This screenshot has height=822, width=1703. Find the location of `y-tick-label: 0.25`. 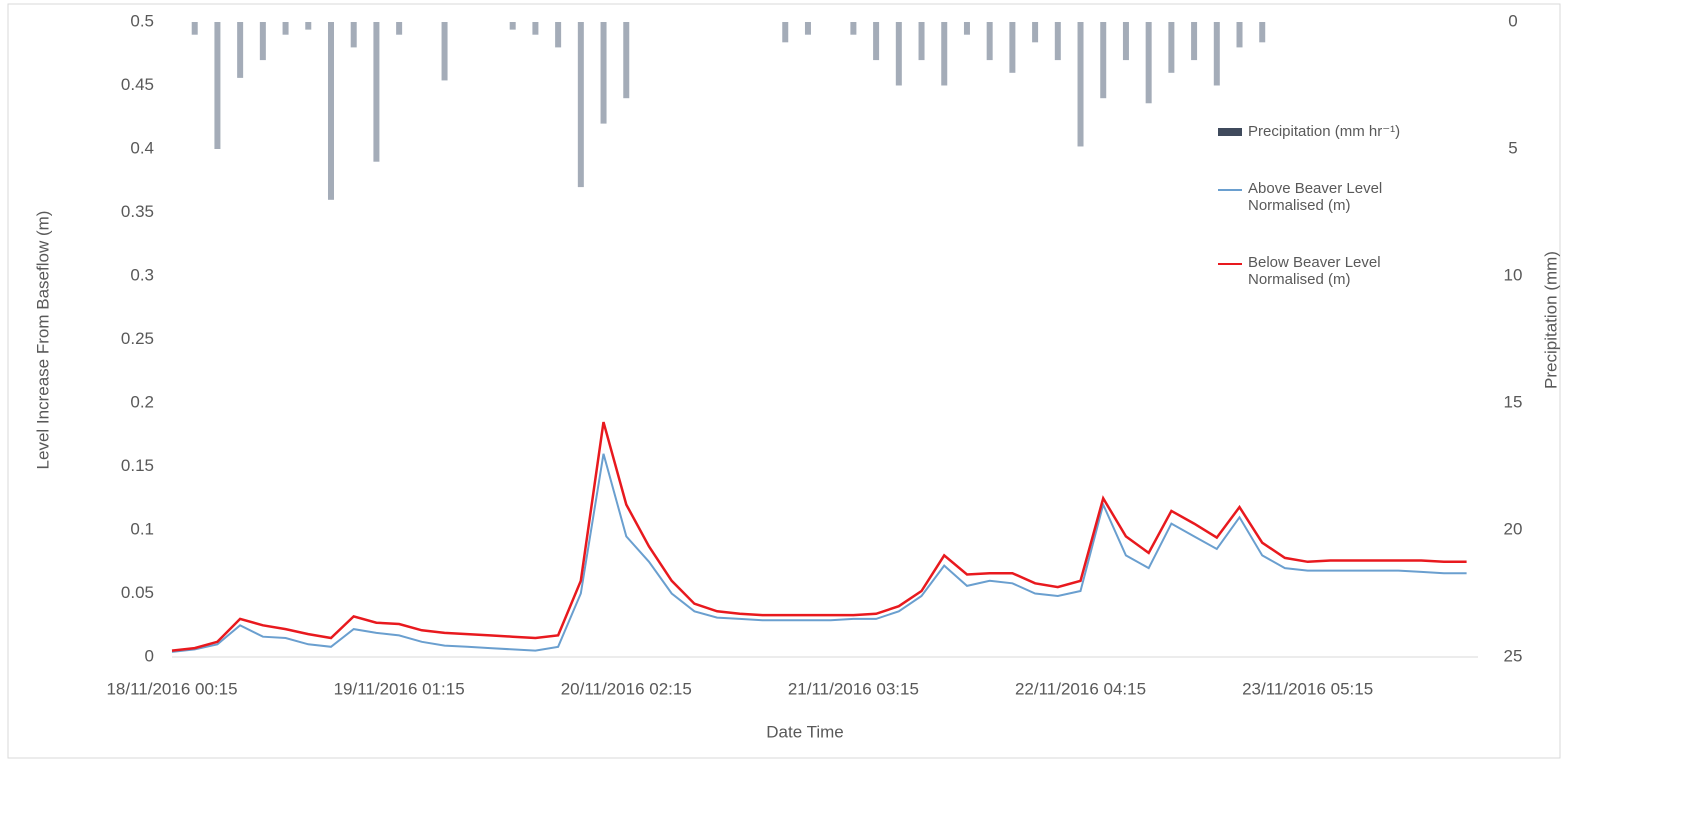

y-tick-label: 0.25 is located at coordinates (137, 338).